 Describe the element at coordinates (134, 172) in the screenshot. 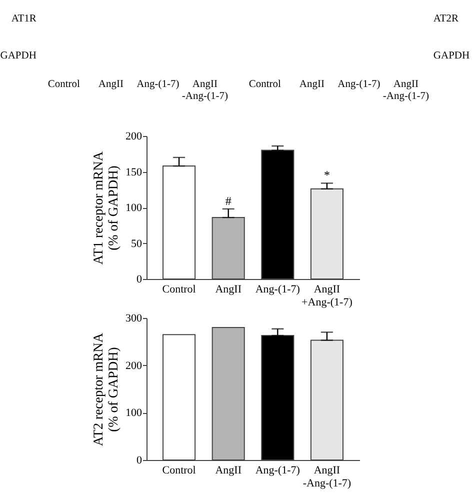

I see `y-tick-label: 150` at that location.